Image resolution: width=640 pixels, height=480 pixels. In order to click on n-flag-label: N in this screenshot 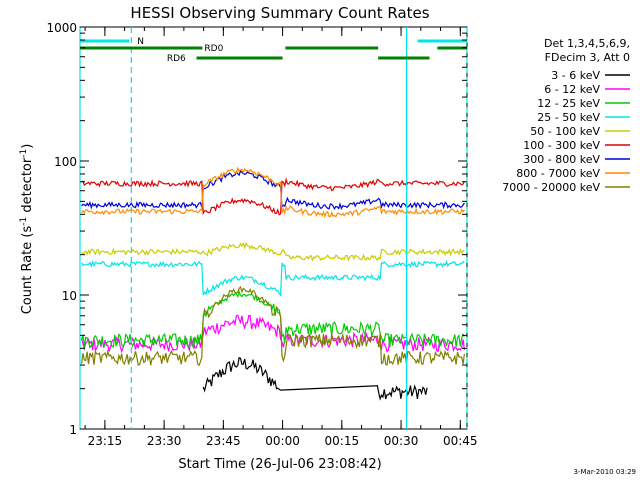, I will do `click(140, 42)`.